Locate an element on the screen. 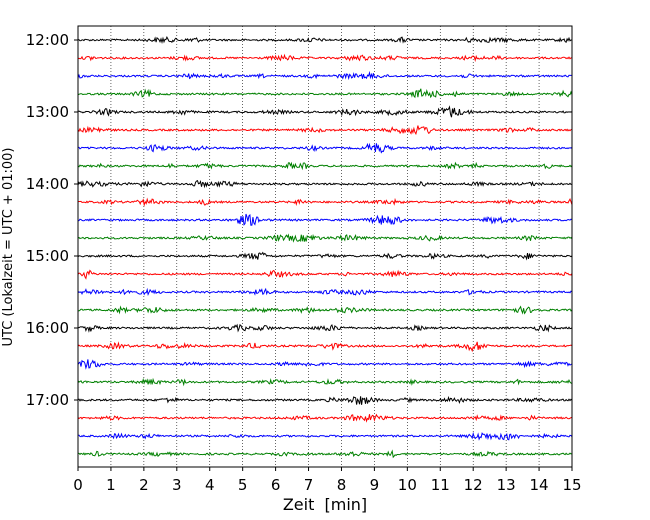  y-tick-label: 15:00 is located at coordinates (47, 256).